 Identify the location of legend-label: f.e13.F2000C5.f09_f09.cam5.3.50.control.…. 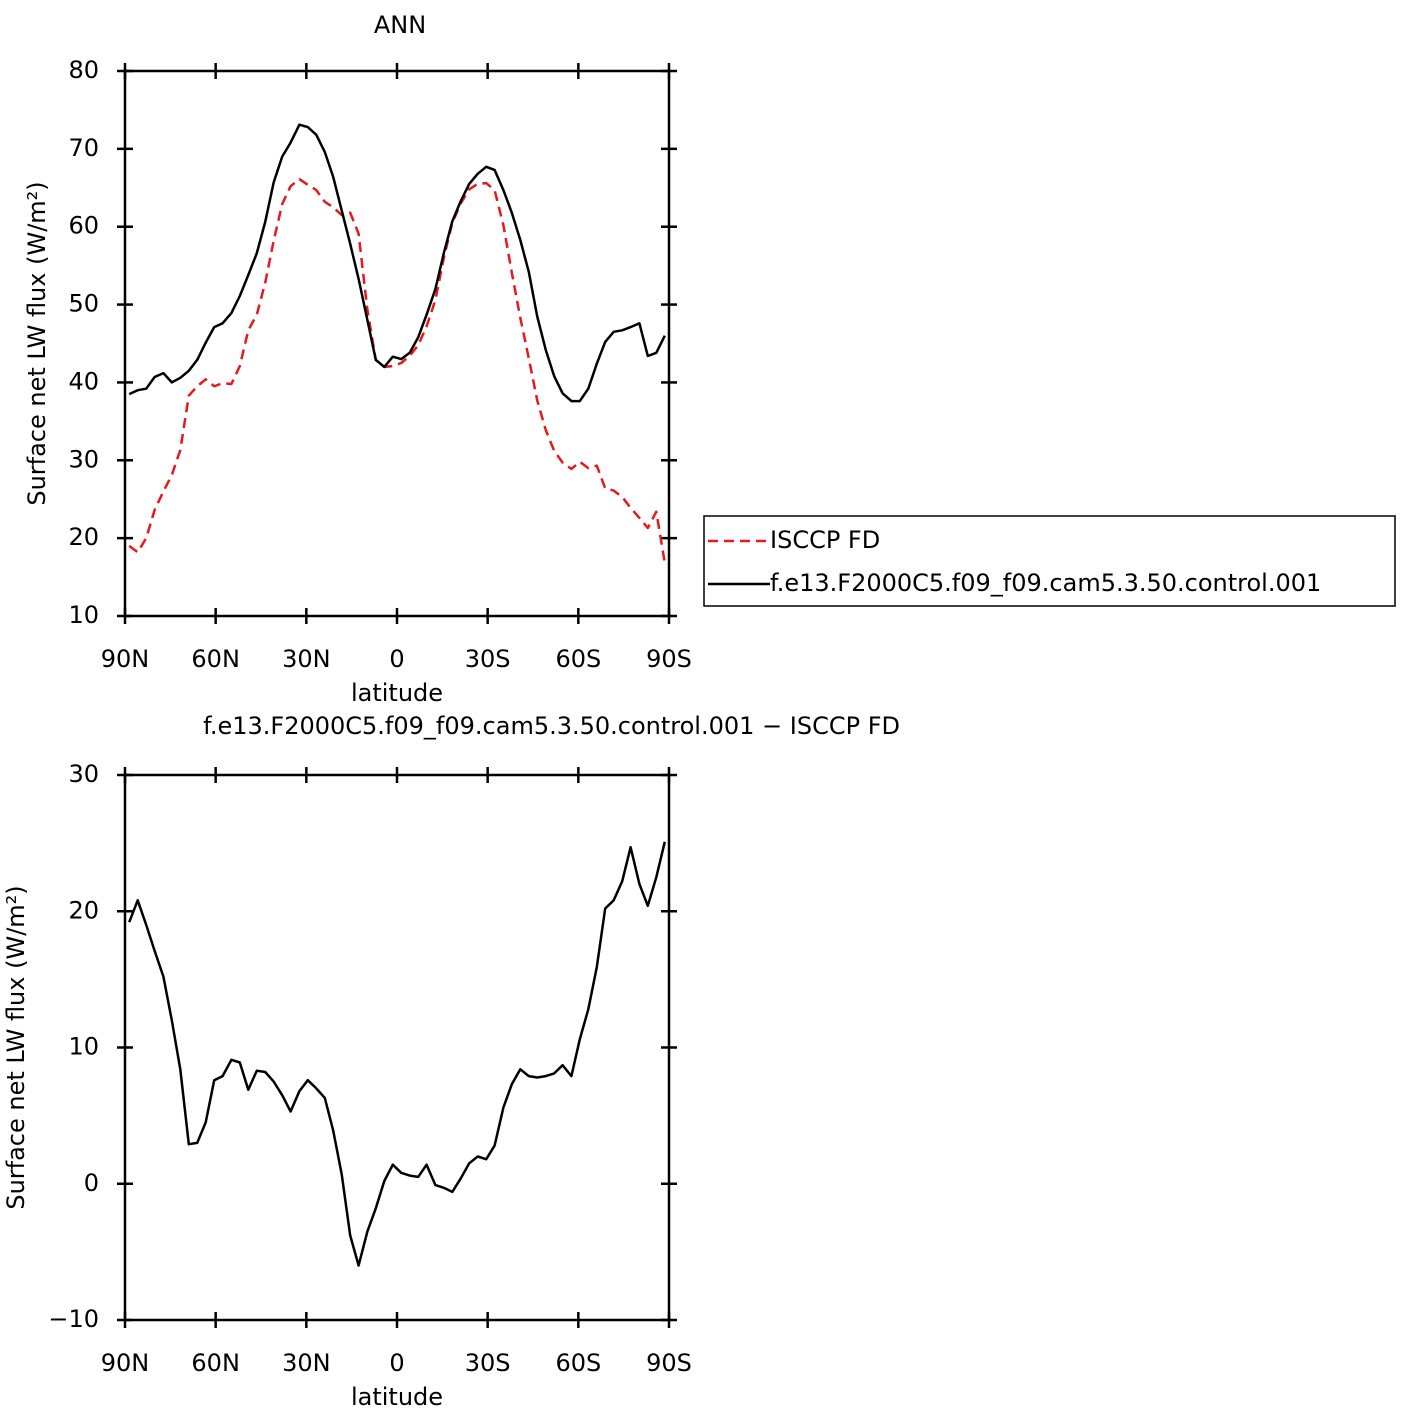
(1045, 583).